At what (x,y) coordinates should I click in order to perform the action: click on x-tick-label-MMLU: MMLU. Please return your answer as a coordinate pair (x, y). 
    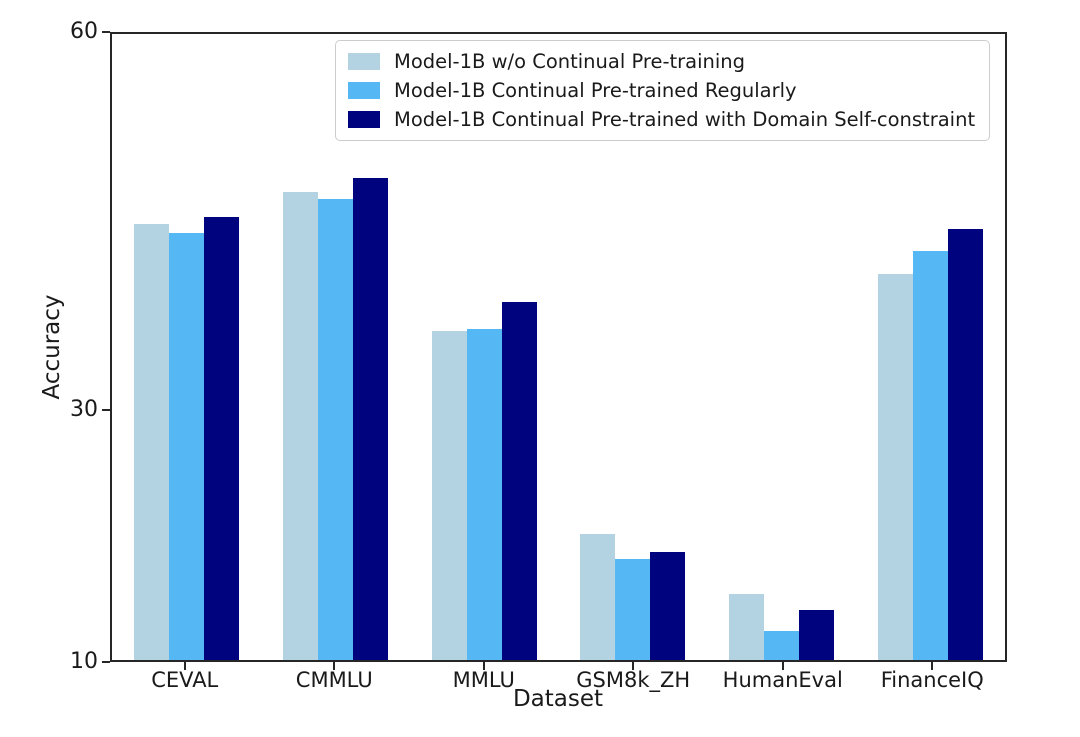
    Looking at the image, I should click on (483, 680).